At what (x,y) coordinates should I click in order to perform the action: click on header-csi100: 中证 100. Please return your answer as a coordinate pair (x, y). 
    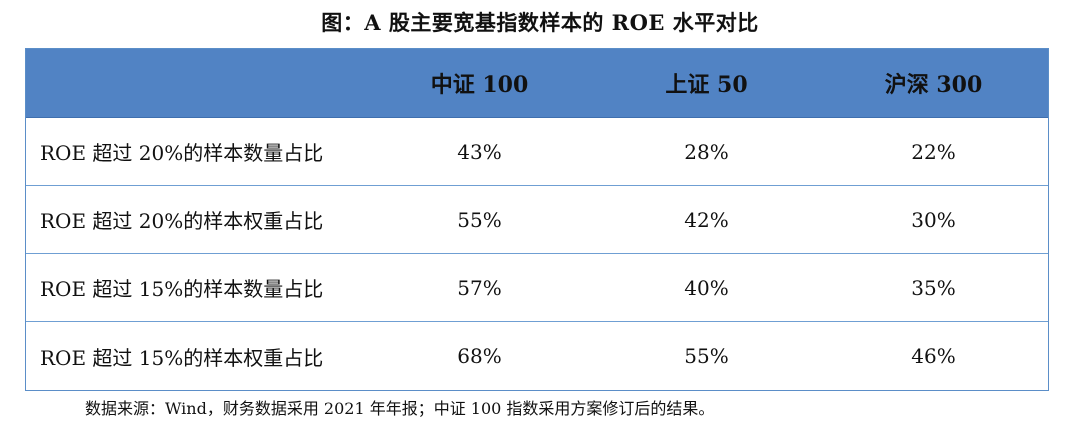
    Looking at the image, I should click on (479, 85).